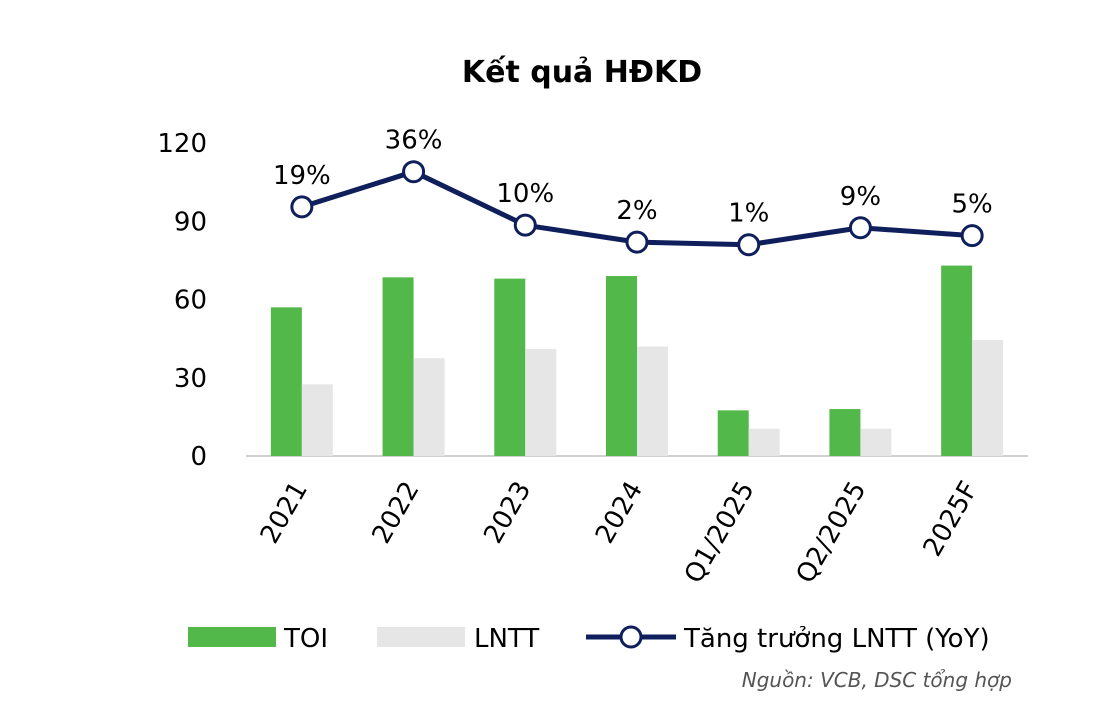 This screenshot has height=717, width=1118. Describe the element at coordinates (396, 513) in the screenshot. I see `x-tick-label: 2022` at that location.